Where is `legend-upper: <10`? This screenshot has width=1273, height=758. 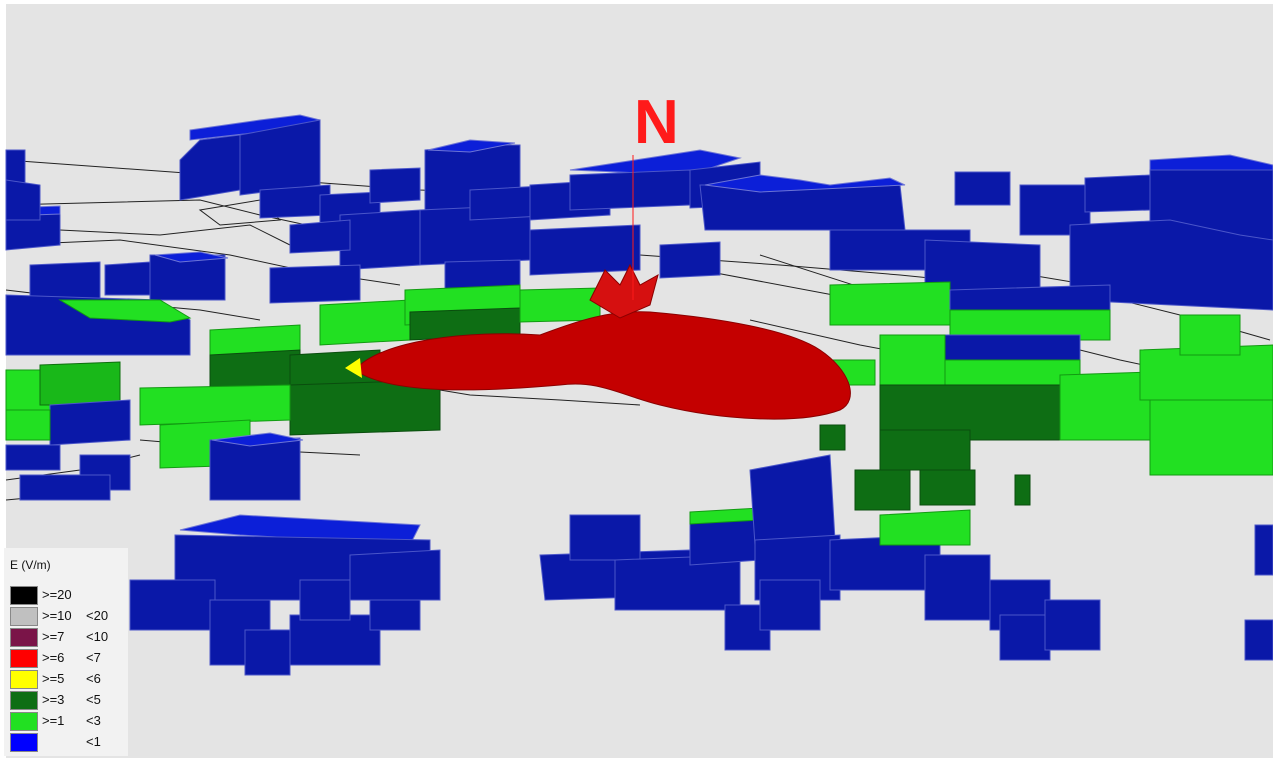
legend-upper: <10 is located at coordinates (97, 636).